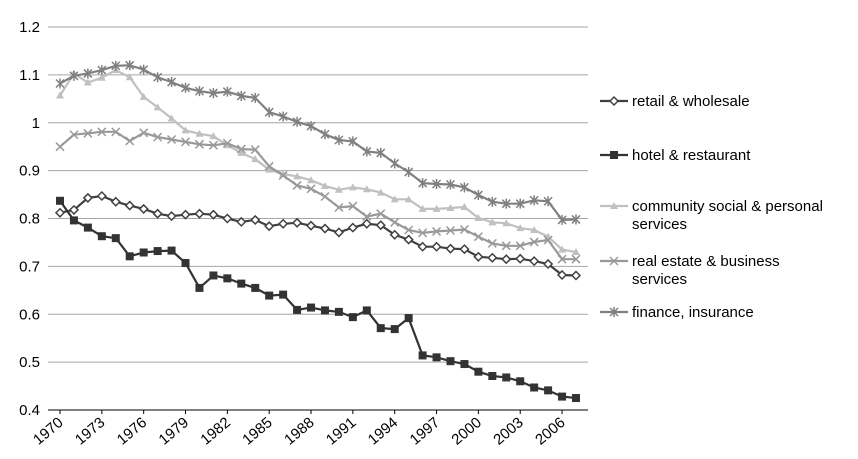  What do you see at coordinates (29, 410) in the screenshot?
I see `y-tick-label: 0.4` at bounding box center [29, 410].